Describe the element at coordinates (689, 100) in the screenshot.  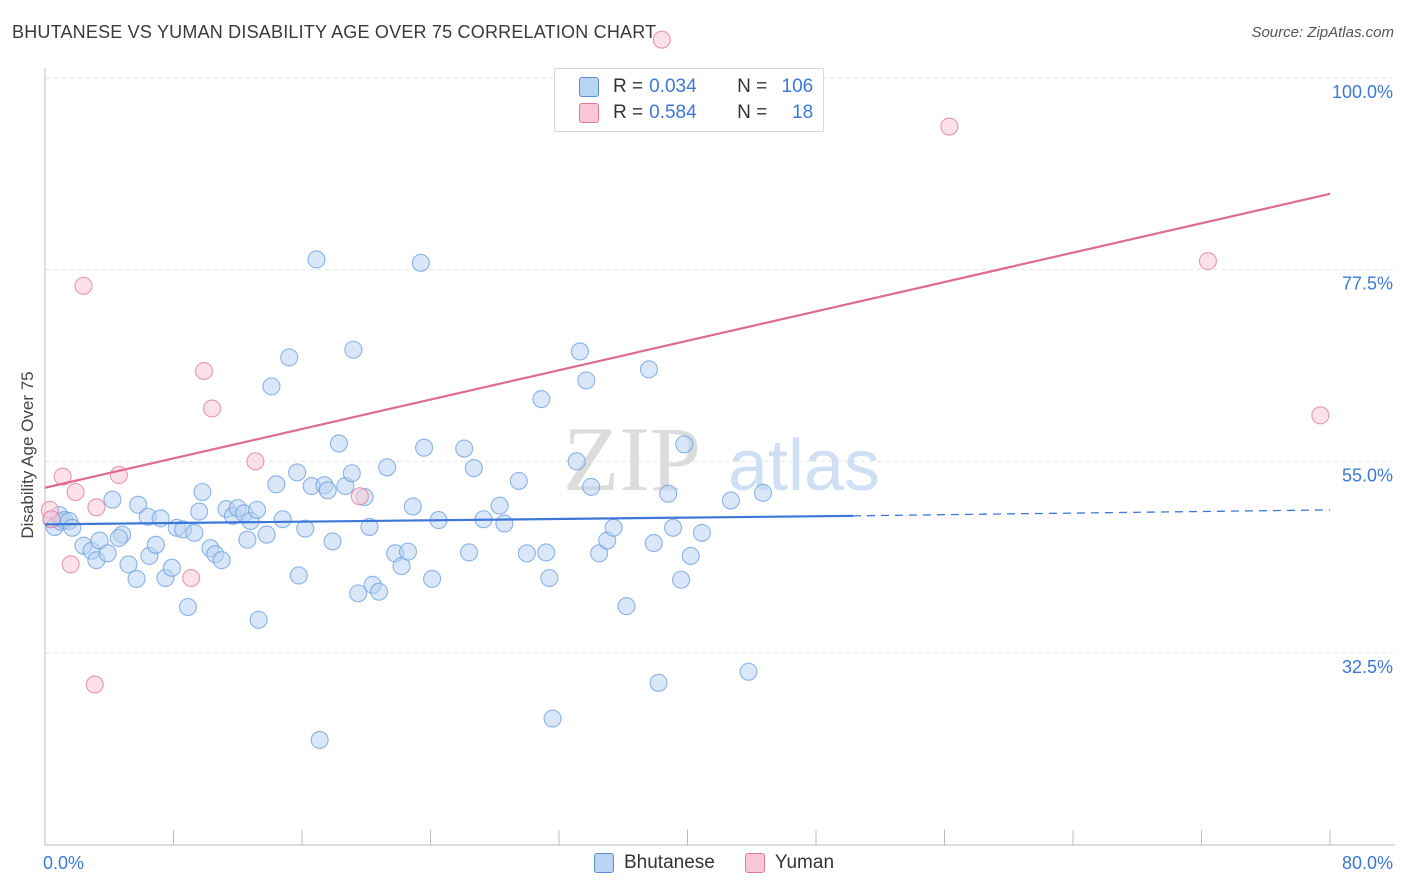
I see `stats-legend: R = 0.034 N = 106 R = 0.584 N = 18` at that location.